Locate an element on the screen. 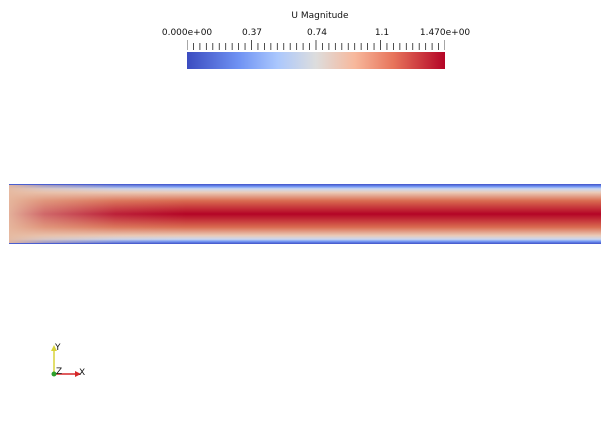  legend-tick-label-2: 0.74 is located at coordinates (317, 33).